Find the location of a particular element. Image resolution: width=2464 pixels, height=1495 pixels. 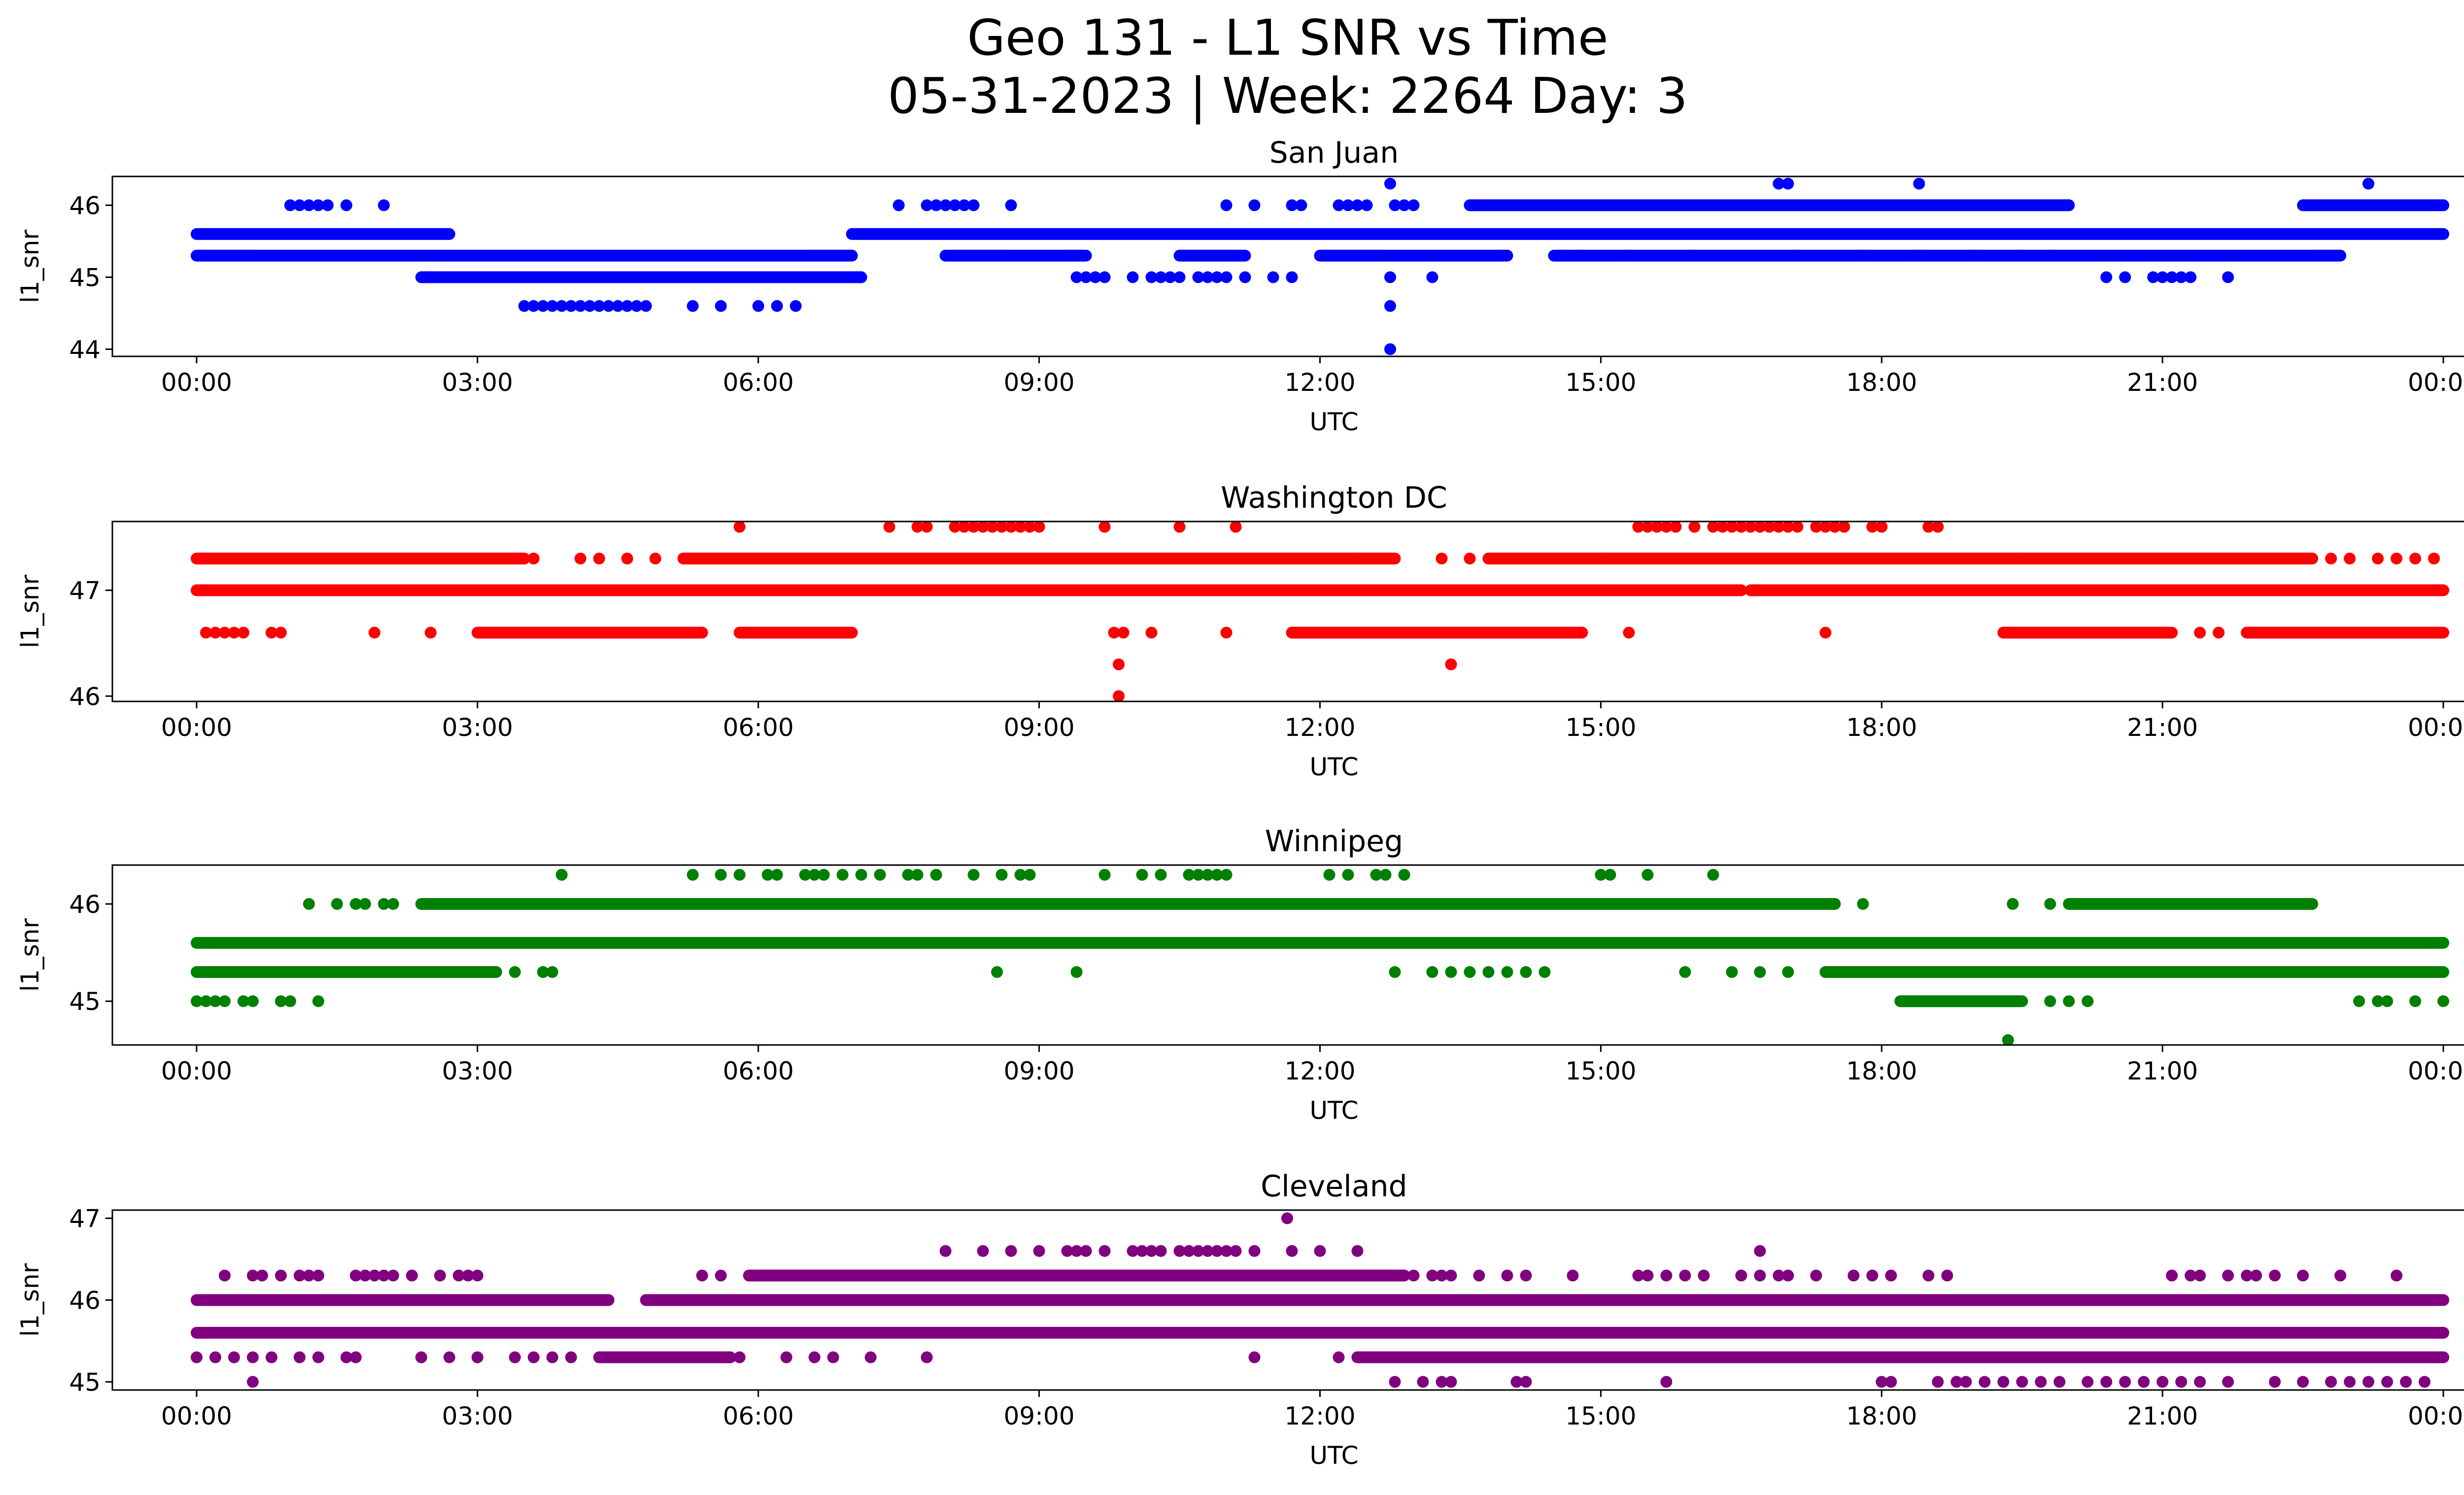

subplot-title: Winnipeg is located at coordinates (1334, 841).